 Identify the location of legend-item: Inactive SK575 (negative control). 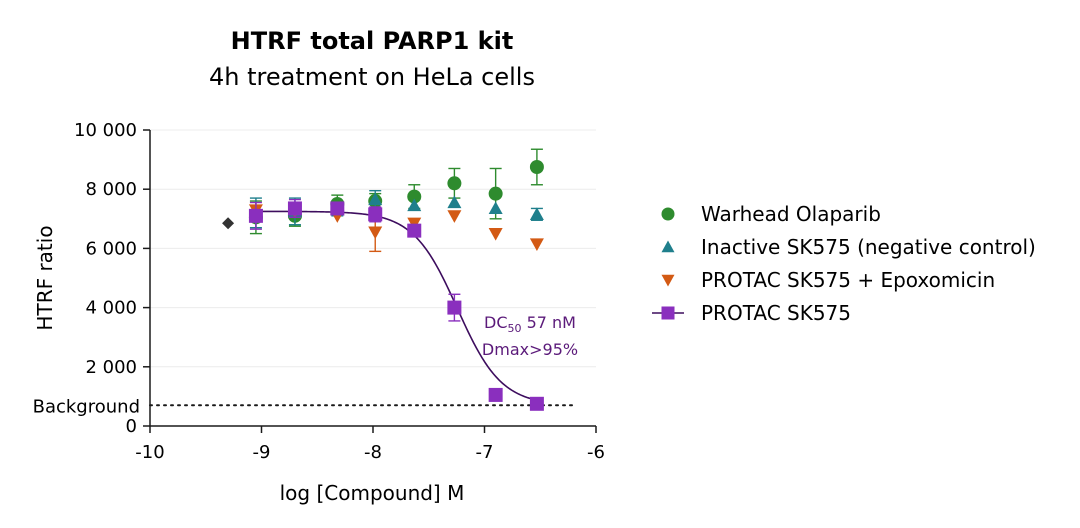
(848, 247).